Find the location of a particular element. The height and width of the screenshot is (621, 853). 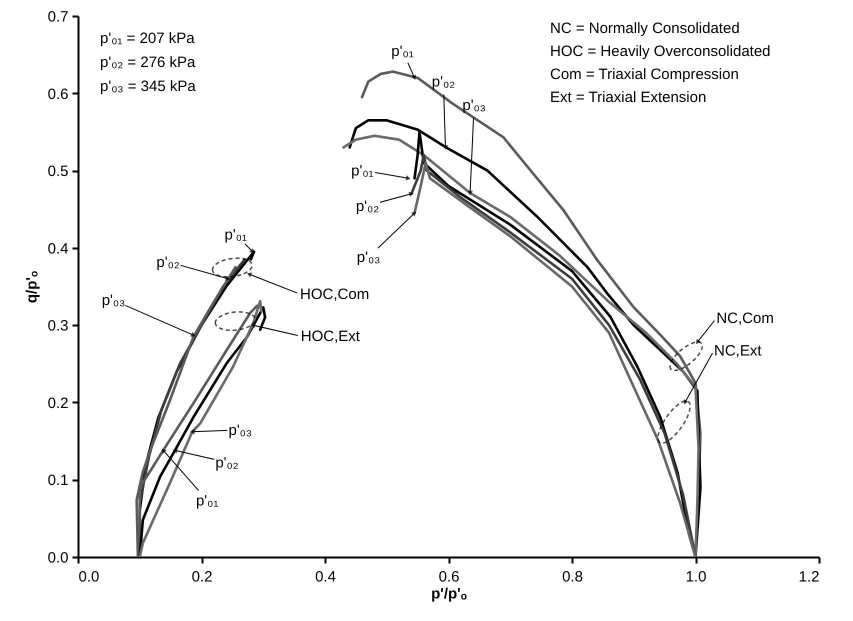

y-tick-label: 0.4 is located at coordinates (58, 249).